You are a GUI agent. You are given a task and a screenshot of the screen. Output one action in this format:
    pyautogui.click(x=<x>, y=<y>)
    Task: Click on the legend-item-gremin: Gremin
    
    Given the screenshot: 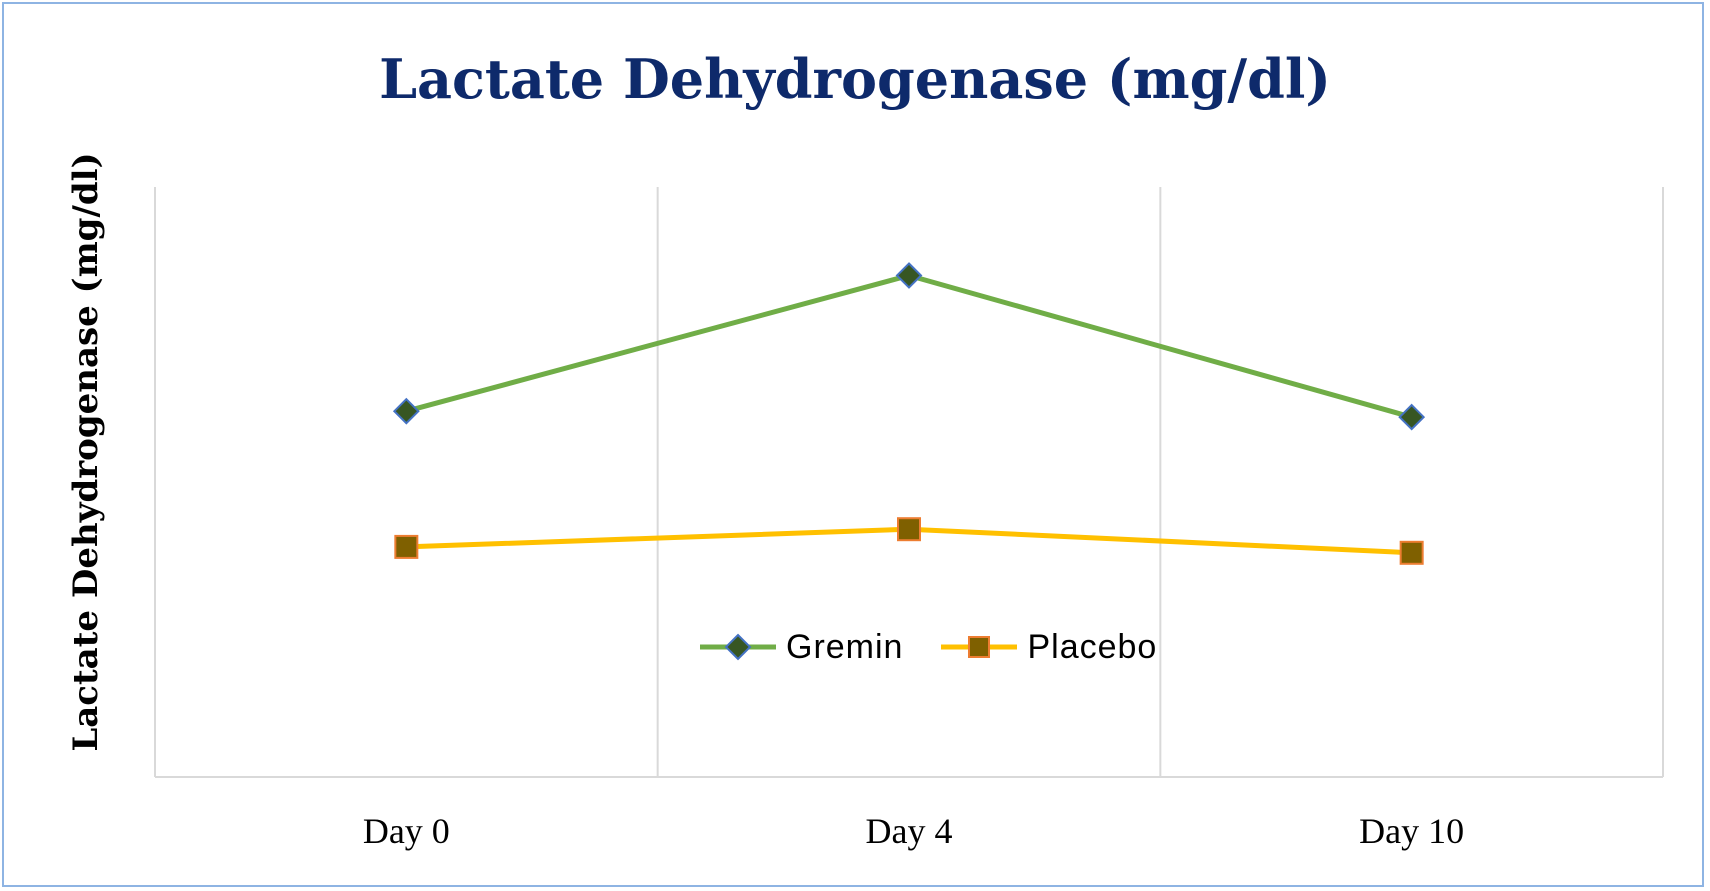 What is the action you would take?
    pyautogui.click(x=801, y=647)
    